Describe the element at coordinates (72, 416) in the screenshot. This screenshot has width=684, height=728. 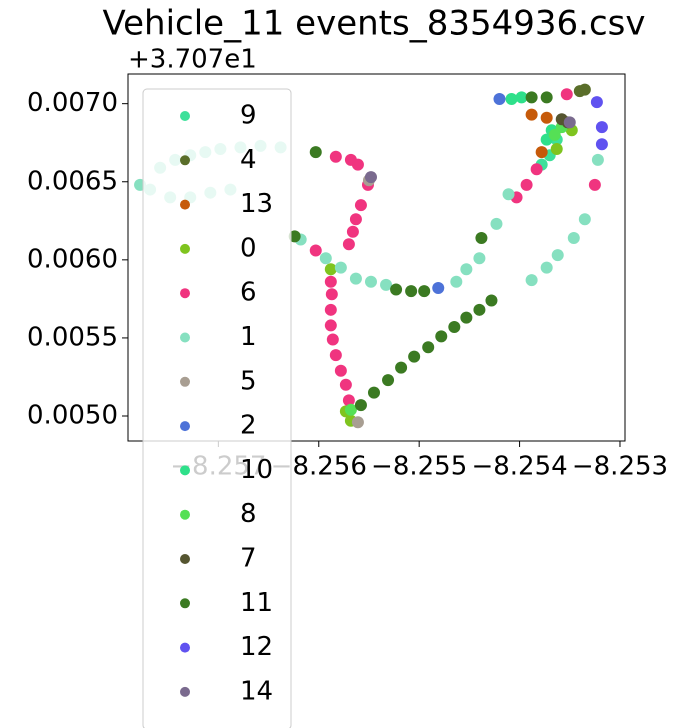
I see `y-tick-label: 0.0050` at that location.